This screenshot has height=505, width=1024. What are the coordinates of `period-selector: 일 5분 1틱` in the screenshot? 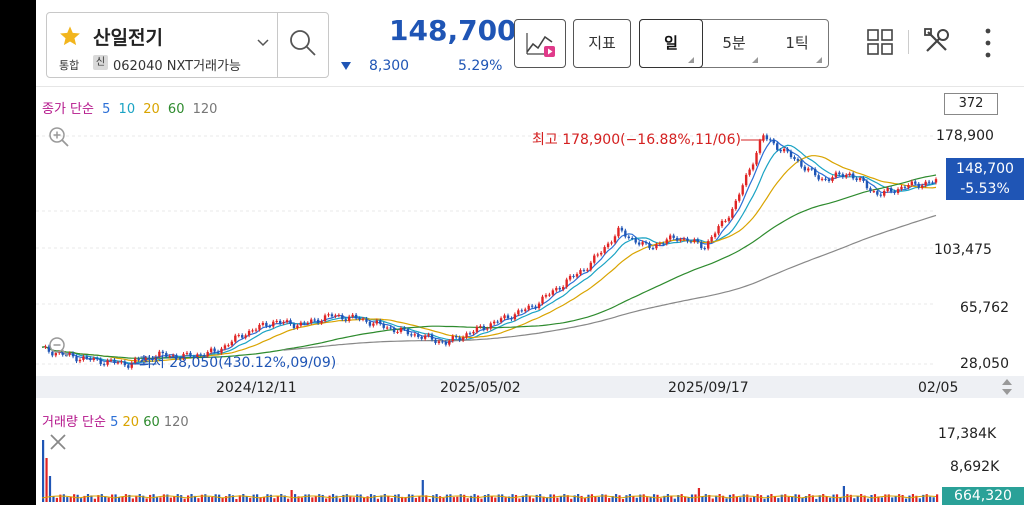 It's located at (734, 43).